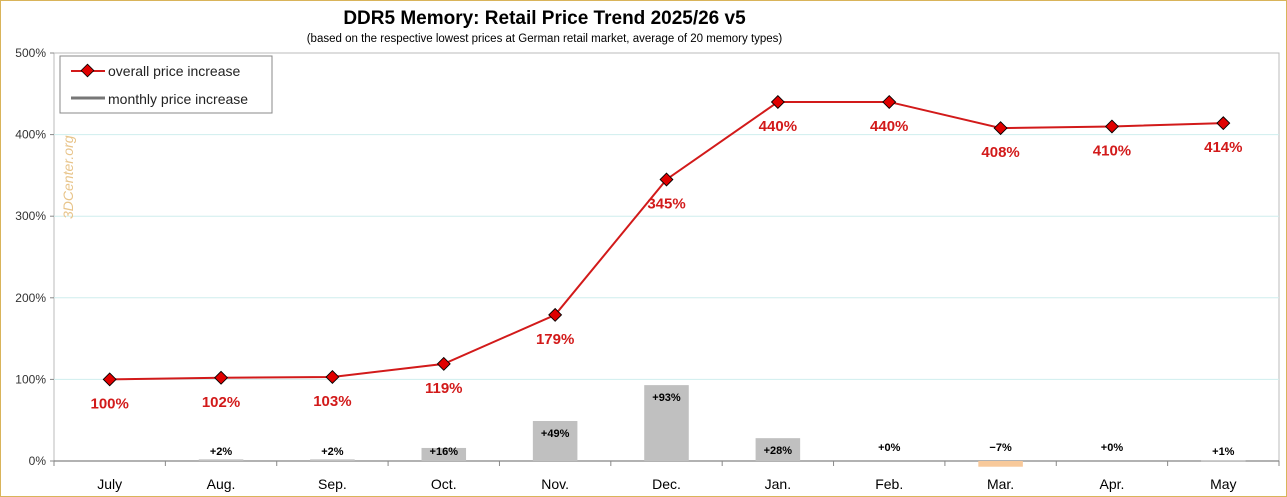  I want to click on legend-label-overall: overall price increase, so click(174, 71).